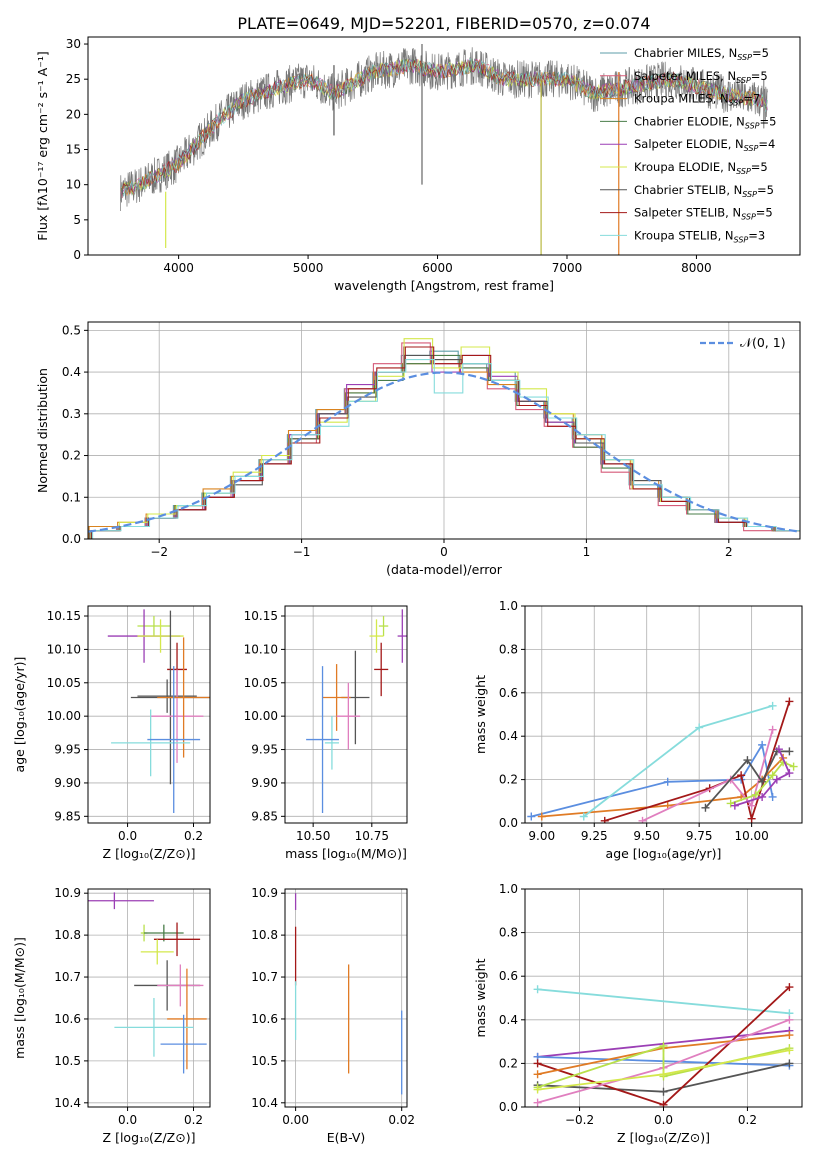 This screenshot has width=819, height=1170. Describe the element at coordinates (264, 1019) in the screenshot. I see `y-tick-label: 10.6` at that location.